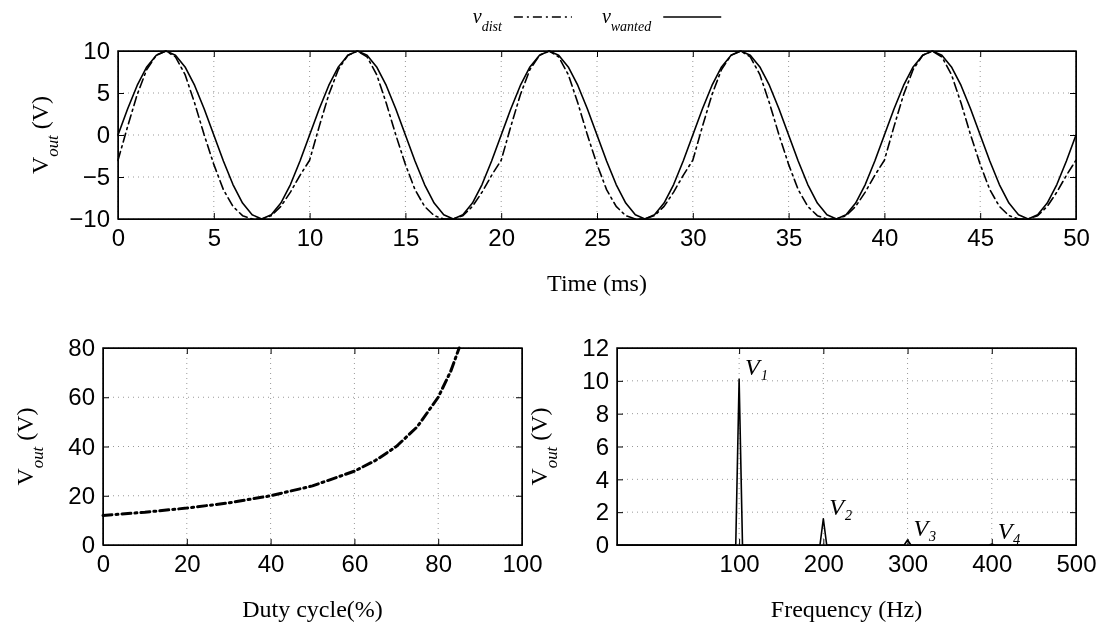 This screenshot has height=635, width=1096. I want to click on x-tick-label: 50, so click(1076, 238).